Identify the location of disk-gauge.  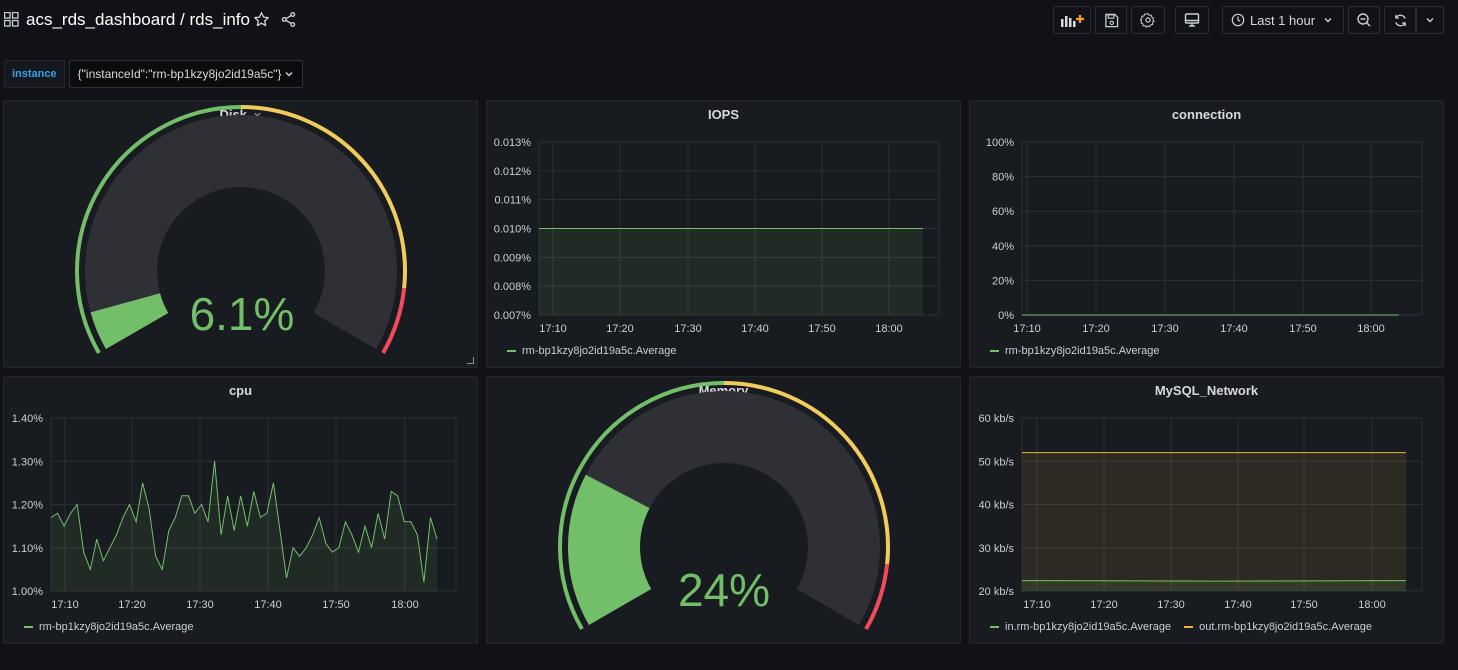
(241, 229).